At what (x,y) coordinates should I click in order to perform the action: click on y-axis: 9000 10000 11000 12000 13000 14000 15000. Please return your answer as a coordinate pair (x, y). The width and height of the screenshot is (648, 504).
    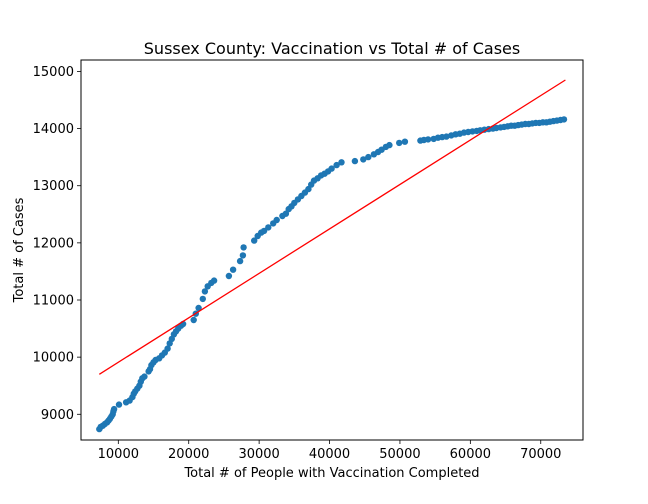
    Looking at the image, I should click on (57, 244).